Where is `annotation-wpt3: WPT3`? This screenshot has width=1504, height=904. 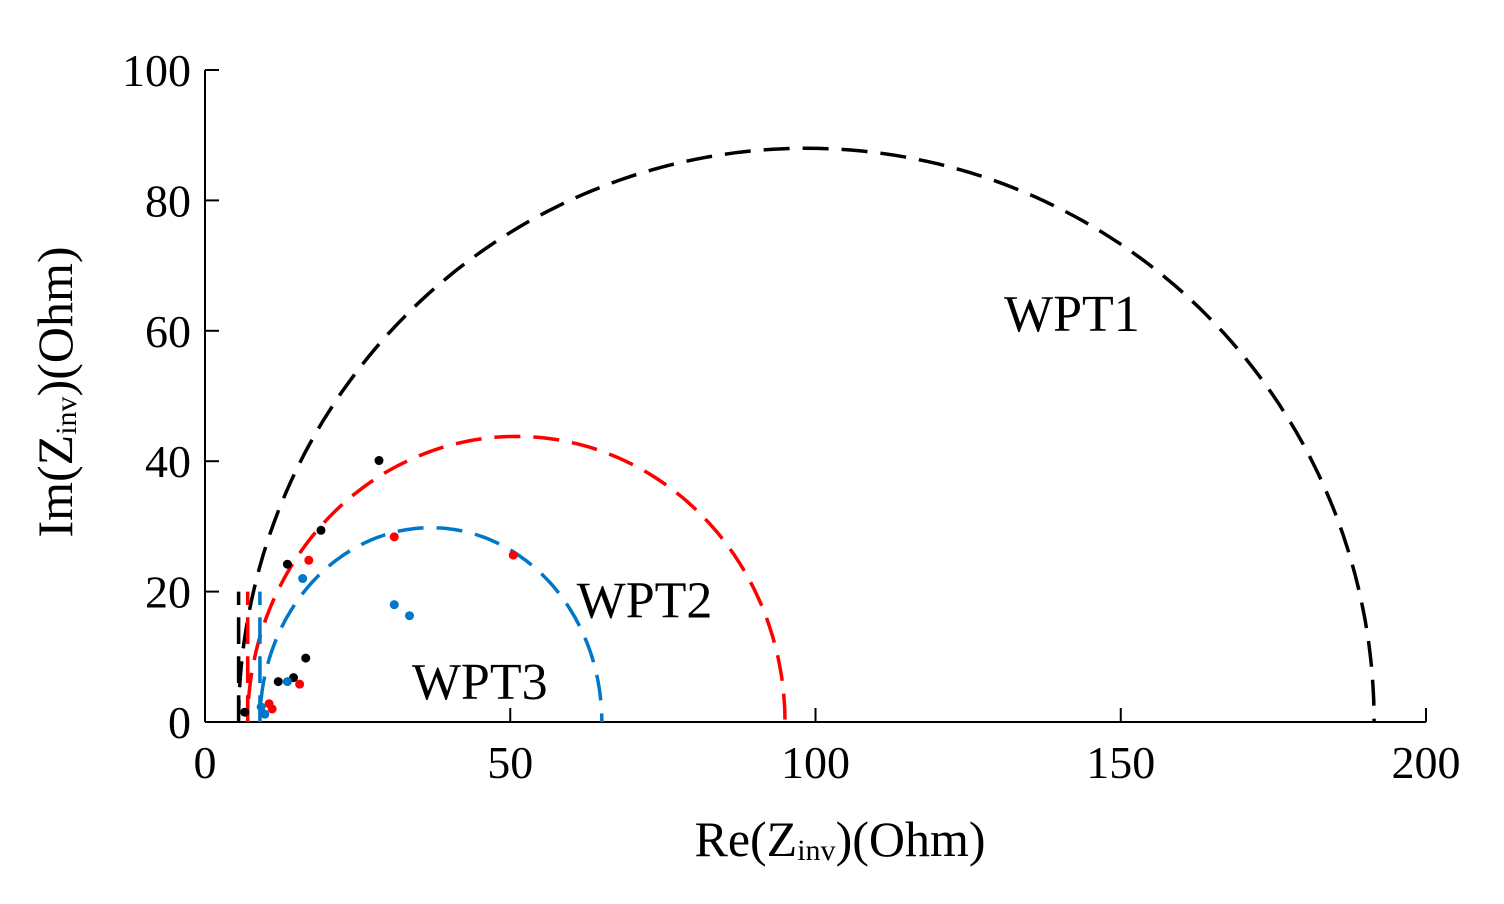 annotation-wpt3: WPT3 is located at coordinates (480, 682).